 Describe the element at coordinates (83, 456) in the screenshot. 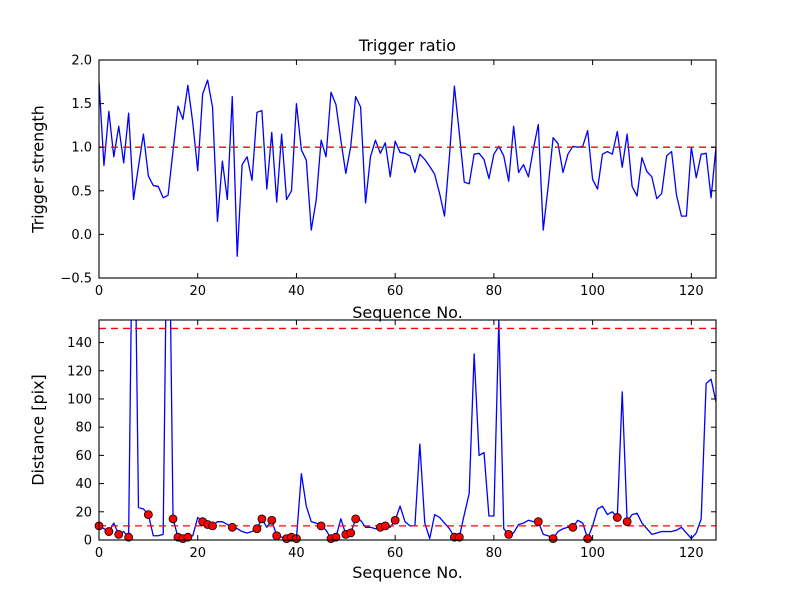

I see `y-tick-label: 60` at that location.